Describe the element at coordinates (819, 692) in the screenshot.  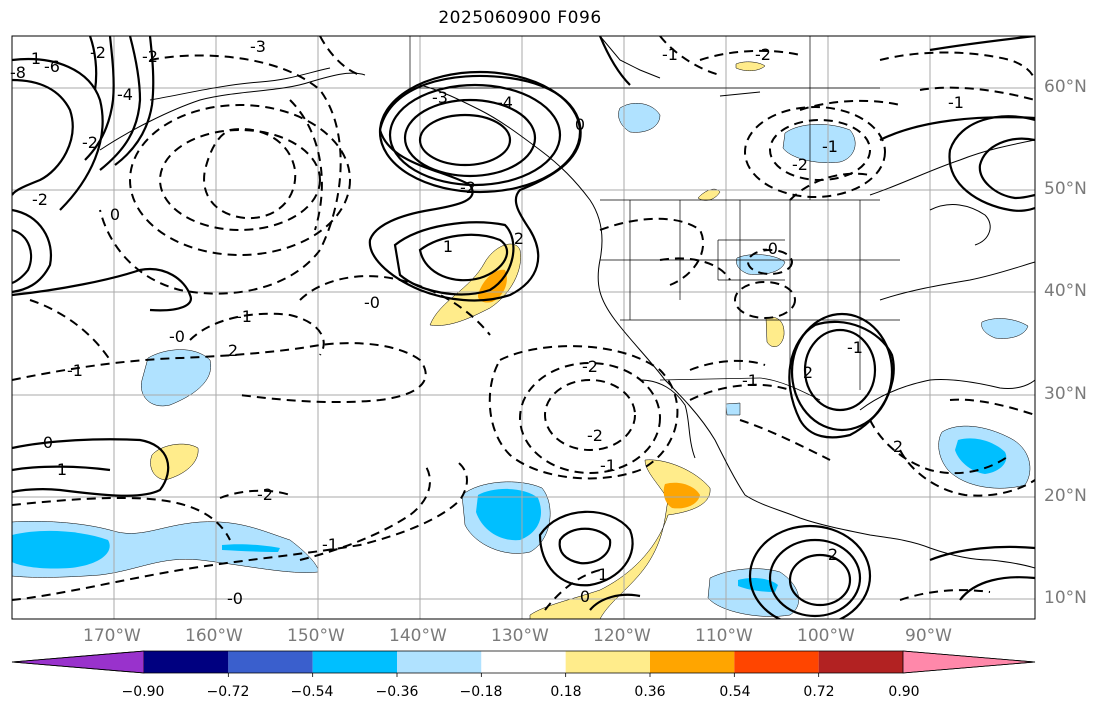
I see `colorbar-label: 0.72` at that location.